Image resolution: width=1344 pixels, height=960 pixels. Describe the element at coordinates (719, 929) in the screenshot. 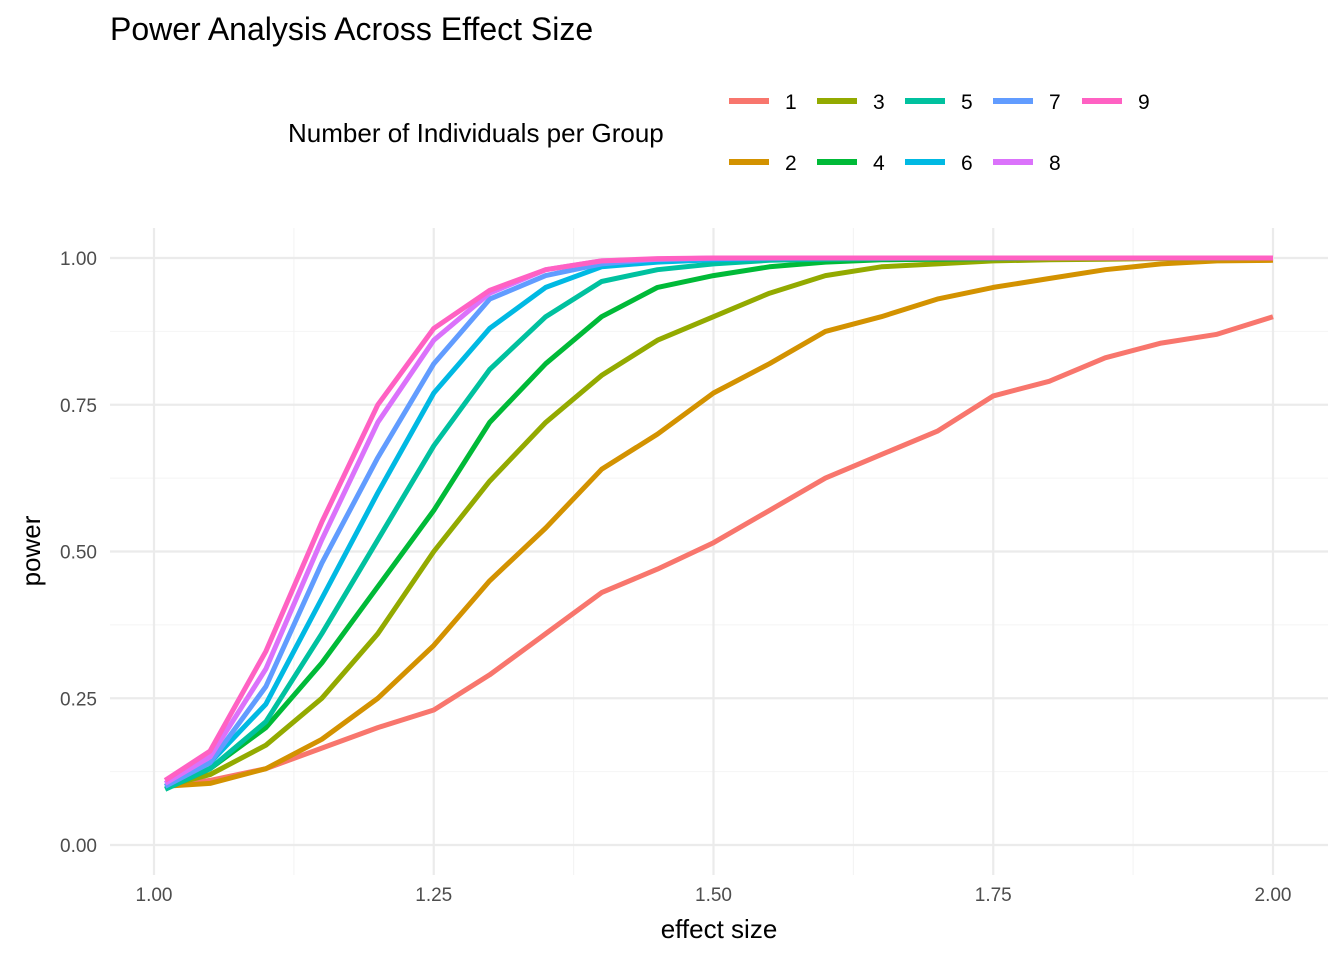

I see `x-axis-title: effect size` at that location.